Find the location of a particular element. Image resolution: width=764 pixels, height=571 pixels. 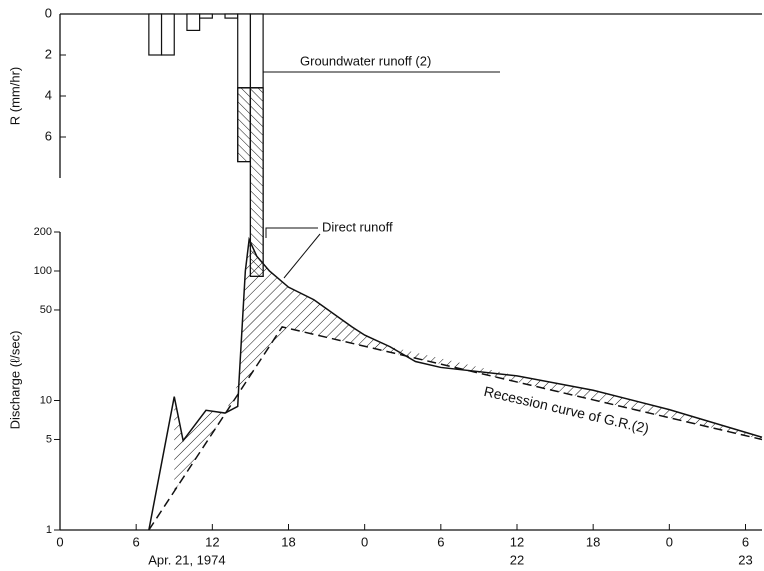

groundwater-annotation: Groundwater runoff (2) is located at coordinates (365, 60).